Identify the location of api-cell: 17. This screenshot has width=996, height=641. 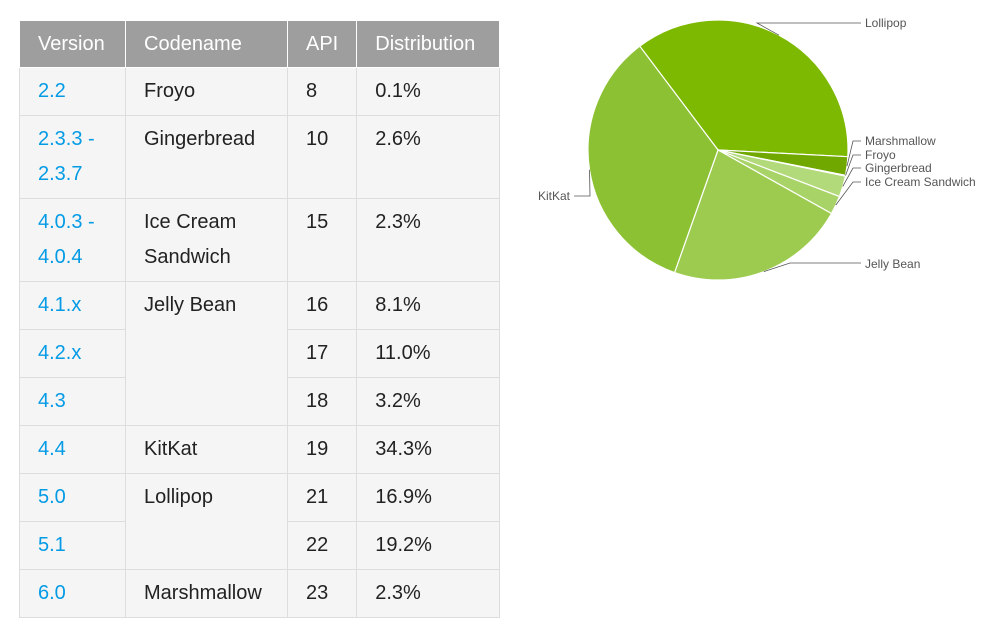
(322, 353).